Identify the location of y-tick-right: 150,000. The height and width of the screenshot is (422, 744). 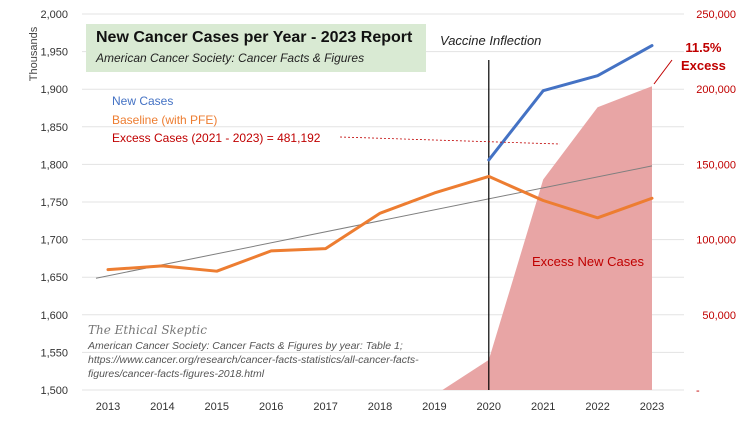
(716, 165).